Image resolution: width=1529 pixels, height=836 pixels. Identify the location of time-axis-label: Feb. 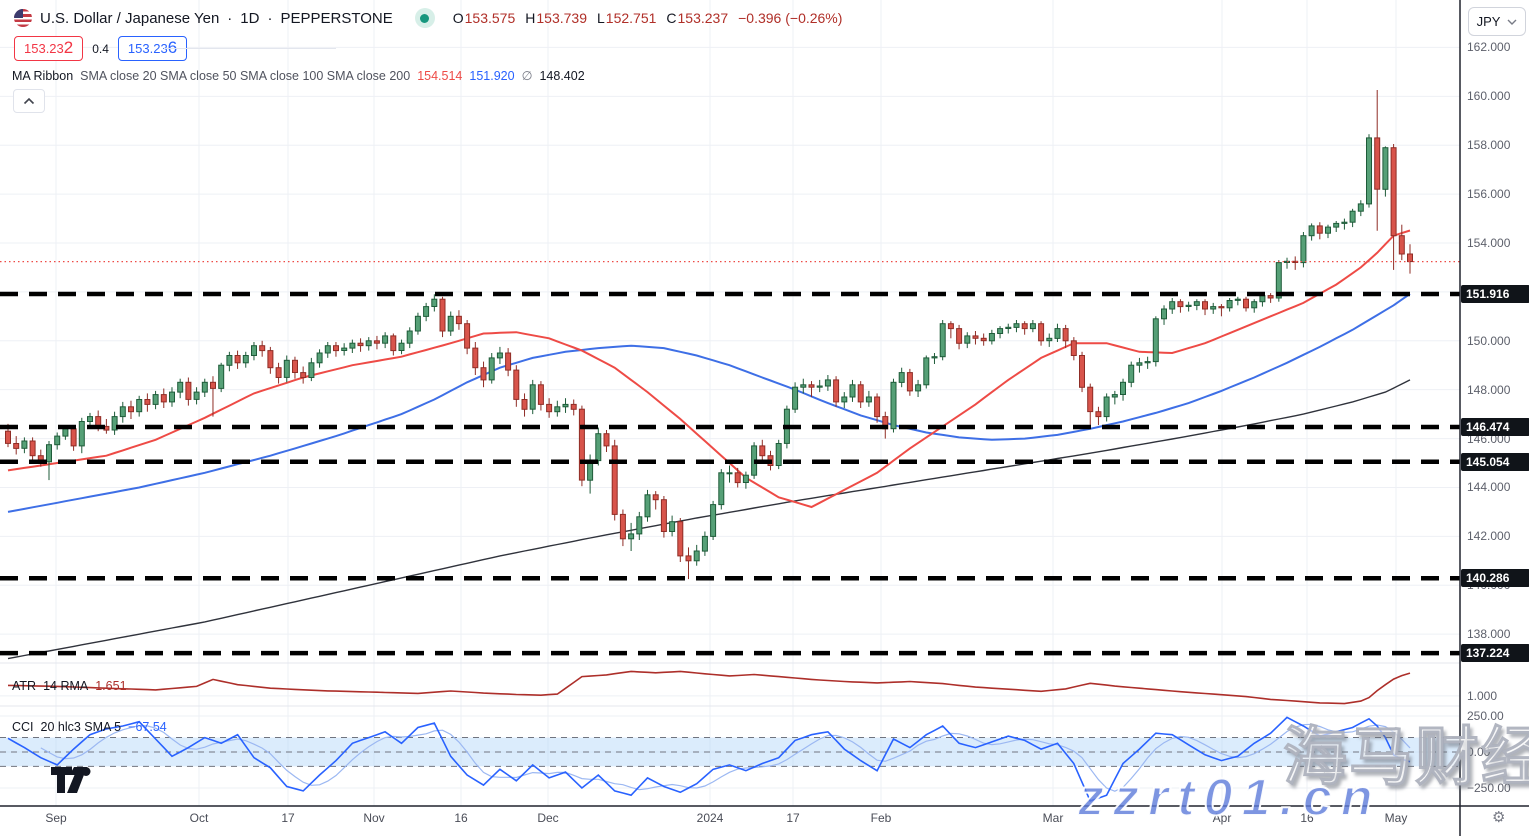
(881, 818).